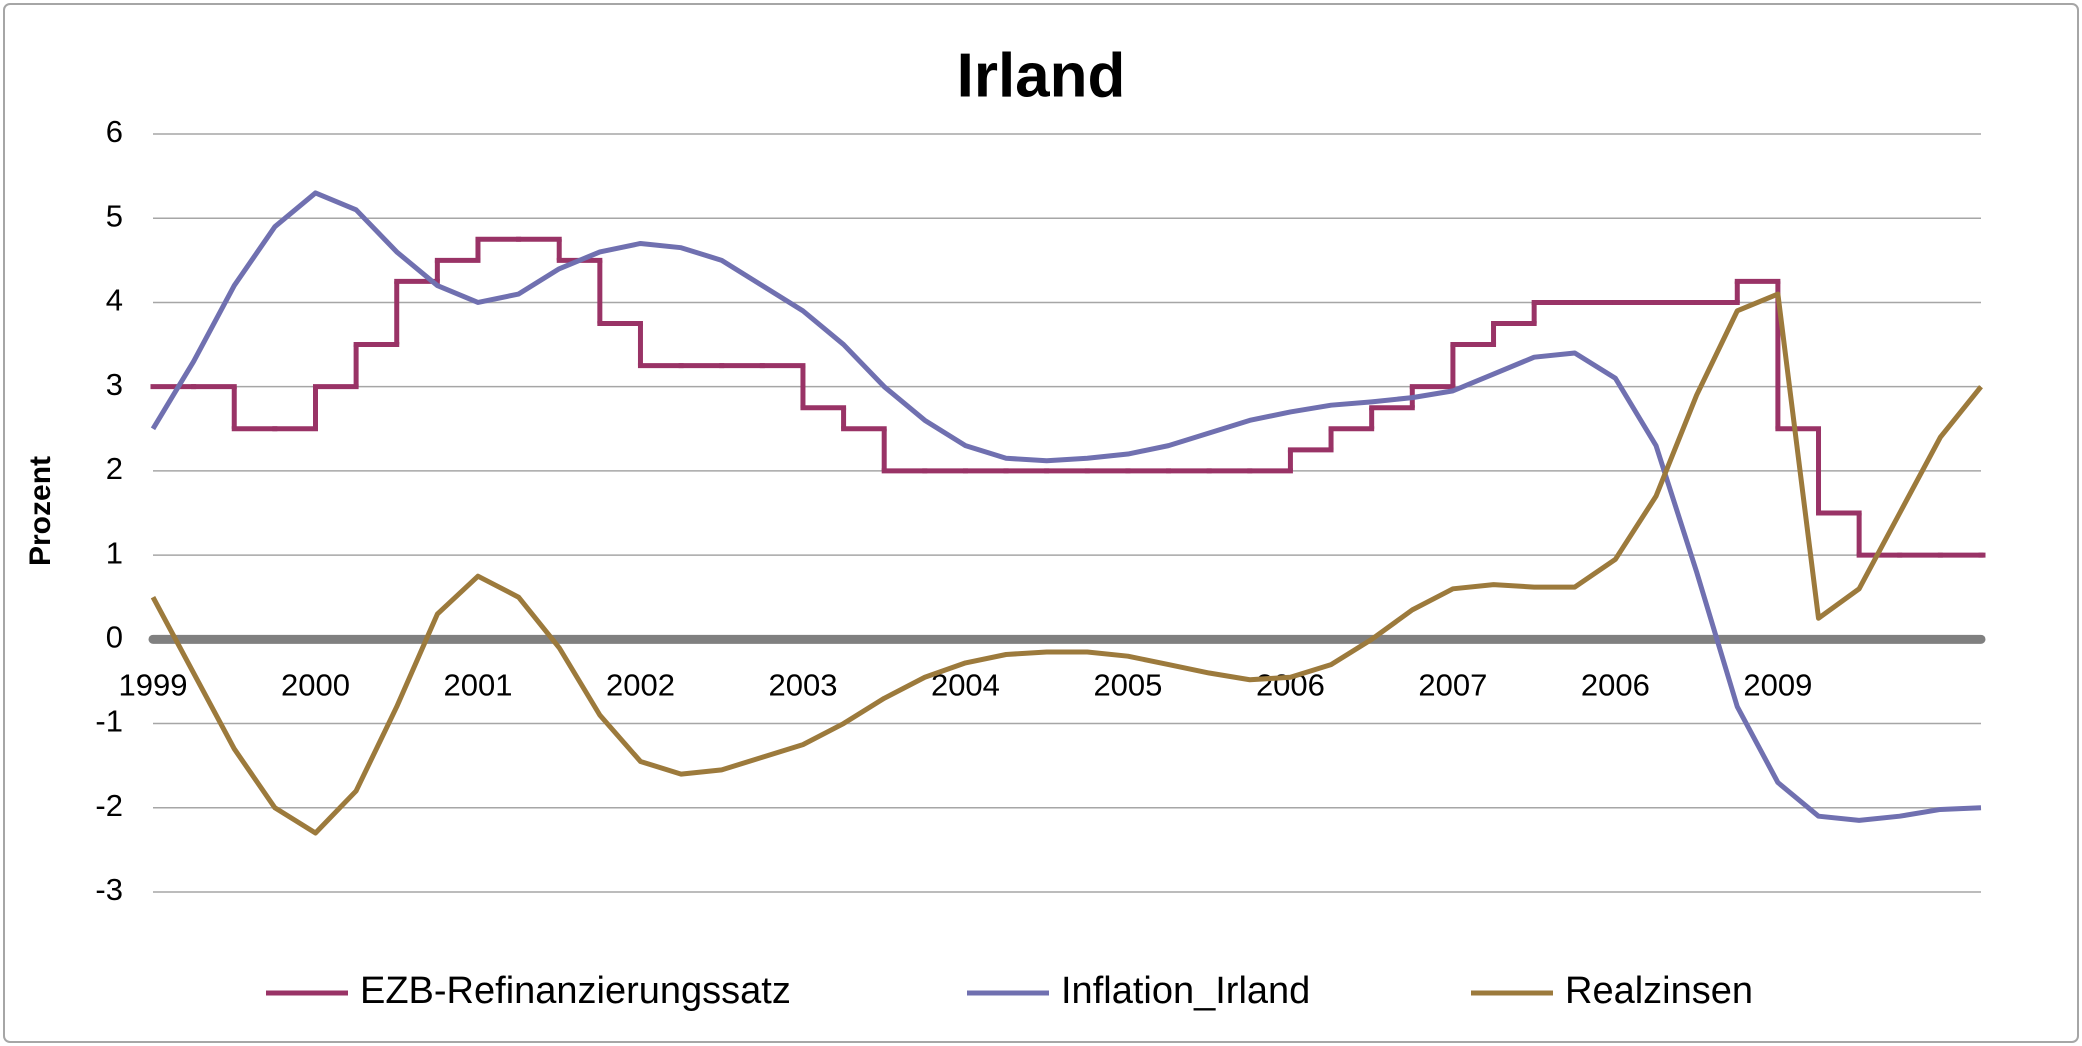 The height and width of the screenshot is (1046, 2082). What do you see at coordinates (1185, 991) in the screenshot?
I see `legend-label: Inflation_Irland` at bounding box center [1185, 991].